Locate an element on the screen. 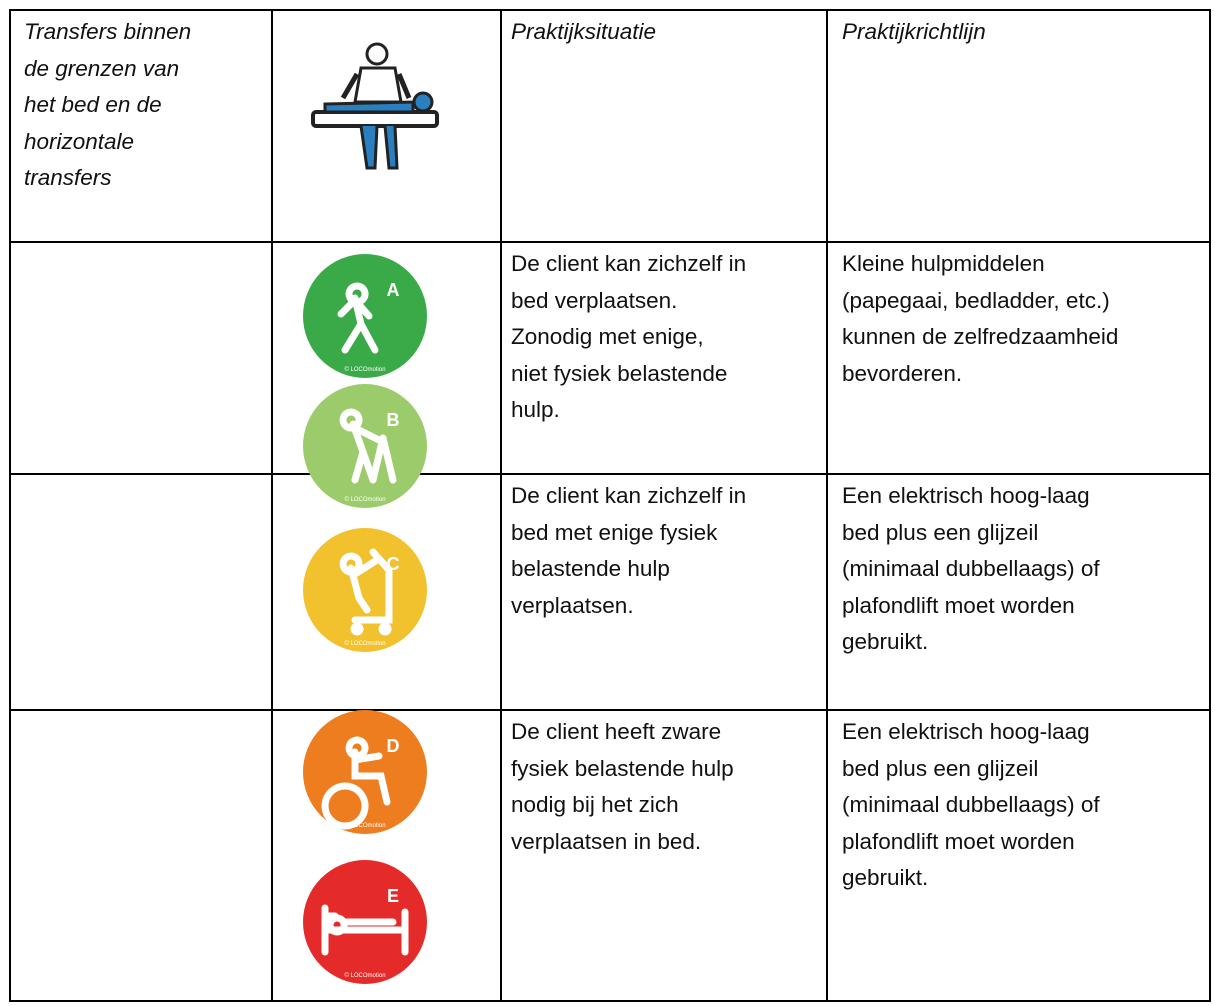 The image size is (1215, 1006). header-title: de grenzen van is located at coordinates (102, 68).